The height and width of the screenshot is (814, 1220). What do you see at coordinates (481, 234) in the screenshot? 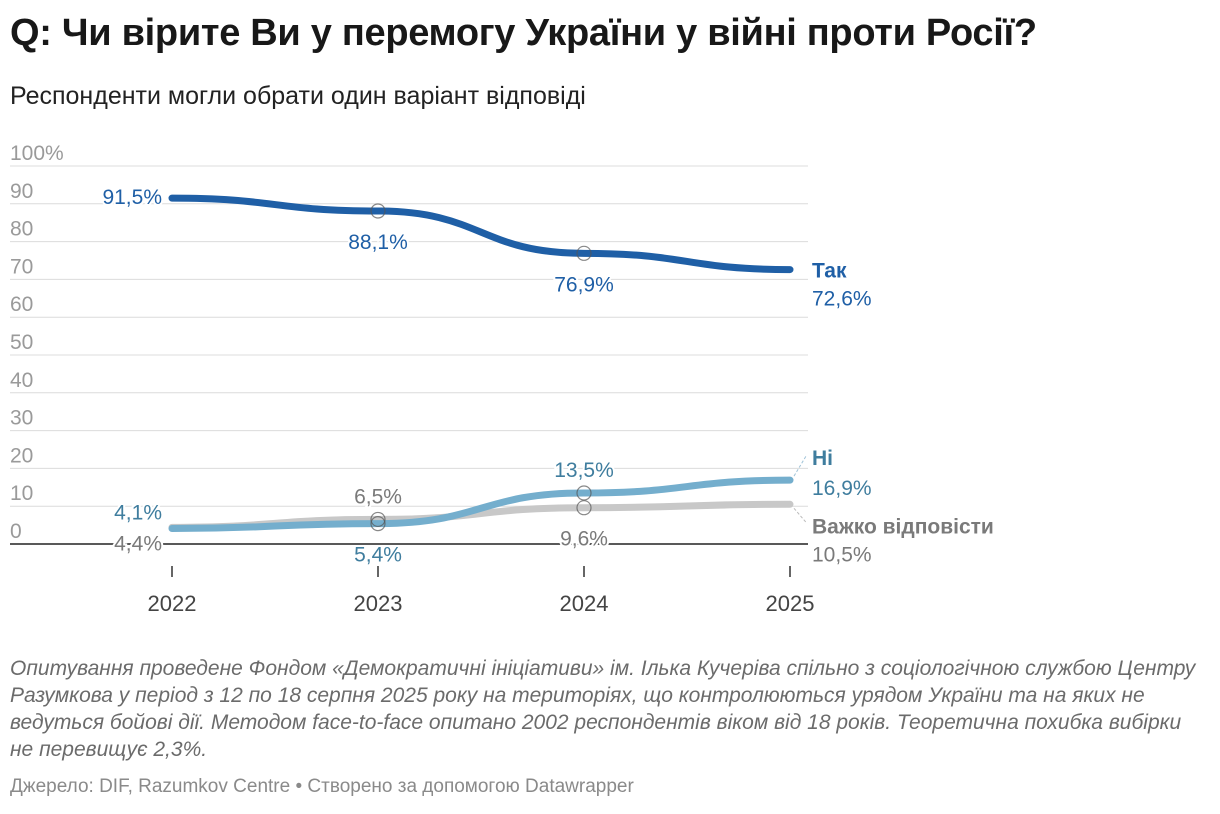
I see `series-line-yes` at bounding box center [481, 234].